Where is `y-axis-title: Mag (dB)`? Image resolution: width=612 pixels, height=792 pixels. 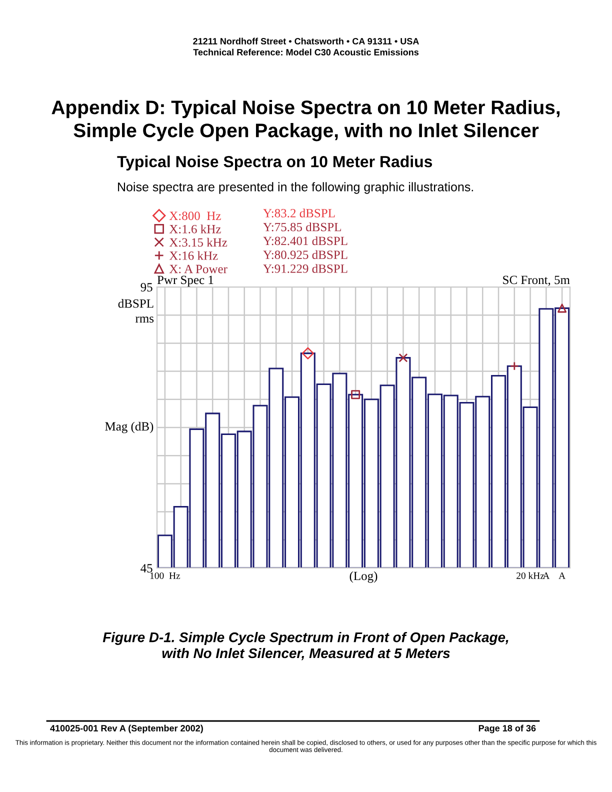
y-axis-title: Mag (dB) is located at coordinates (129, 428).